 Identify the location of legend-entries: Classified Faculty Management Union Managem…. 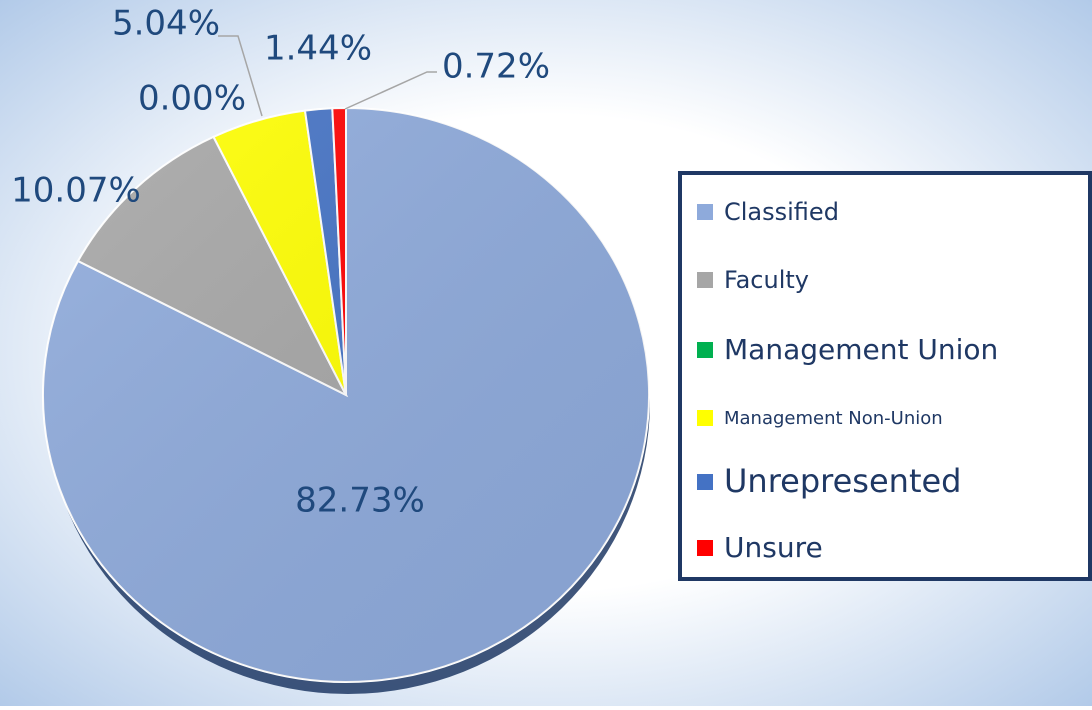
(847, 381).